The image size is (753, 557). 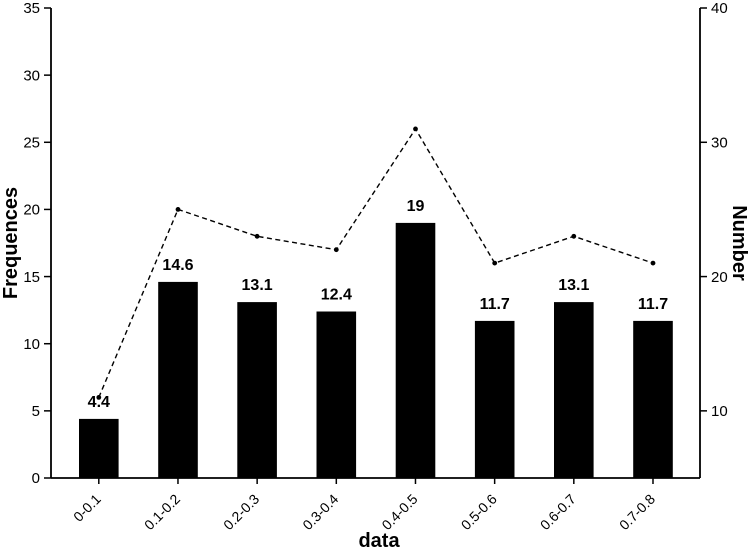 What do you see at coordinates (31, 277) in the screenshot?
I see `left-tick-label: 15` at bounding box center [31, 277].